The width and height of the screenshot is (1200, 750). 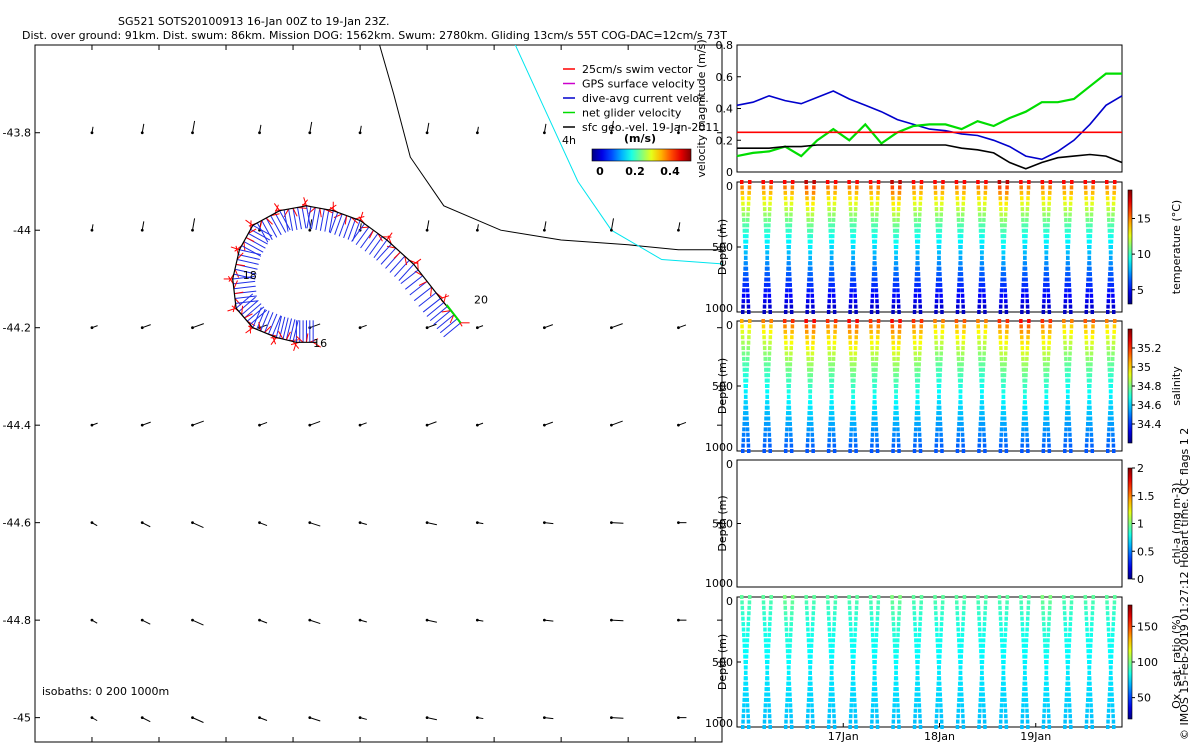 What do you see at coordinates (159, 749) in the screenshot?
I see `map-xtick-label: 145.2` at bounding box center [159, 749].